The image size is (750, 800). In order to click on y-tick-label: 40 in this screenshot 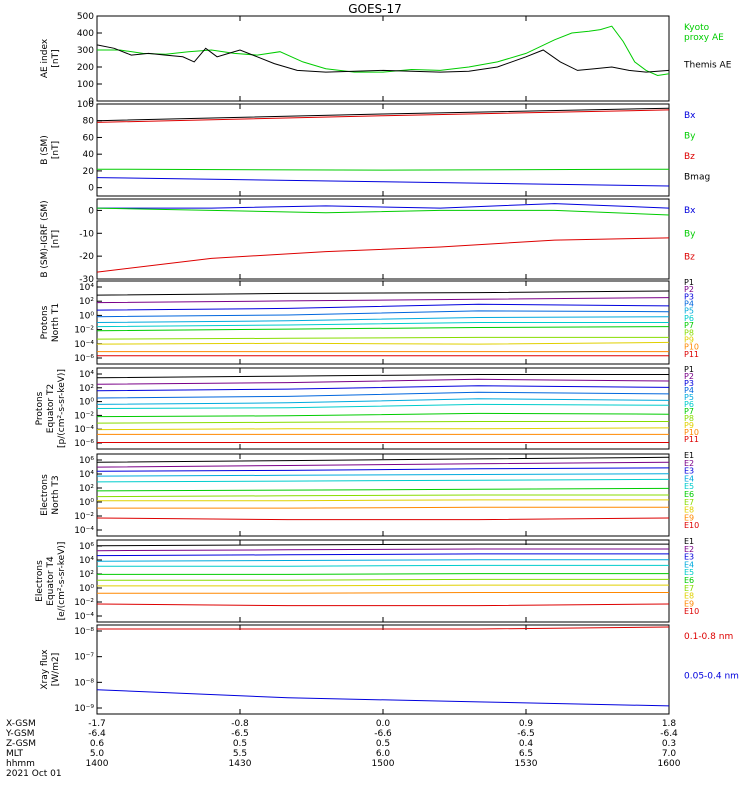, I will do `click(89, 155)`.